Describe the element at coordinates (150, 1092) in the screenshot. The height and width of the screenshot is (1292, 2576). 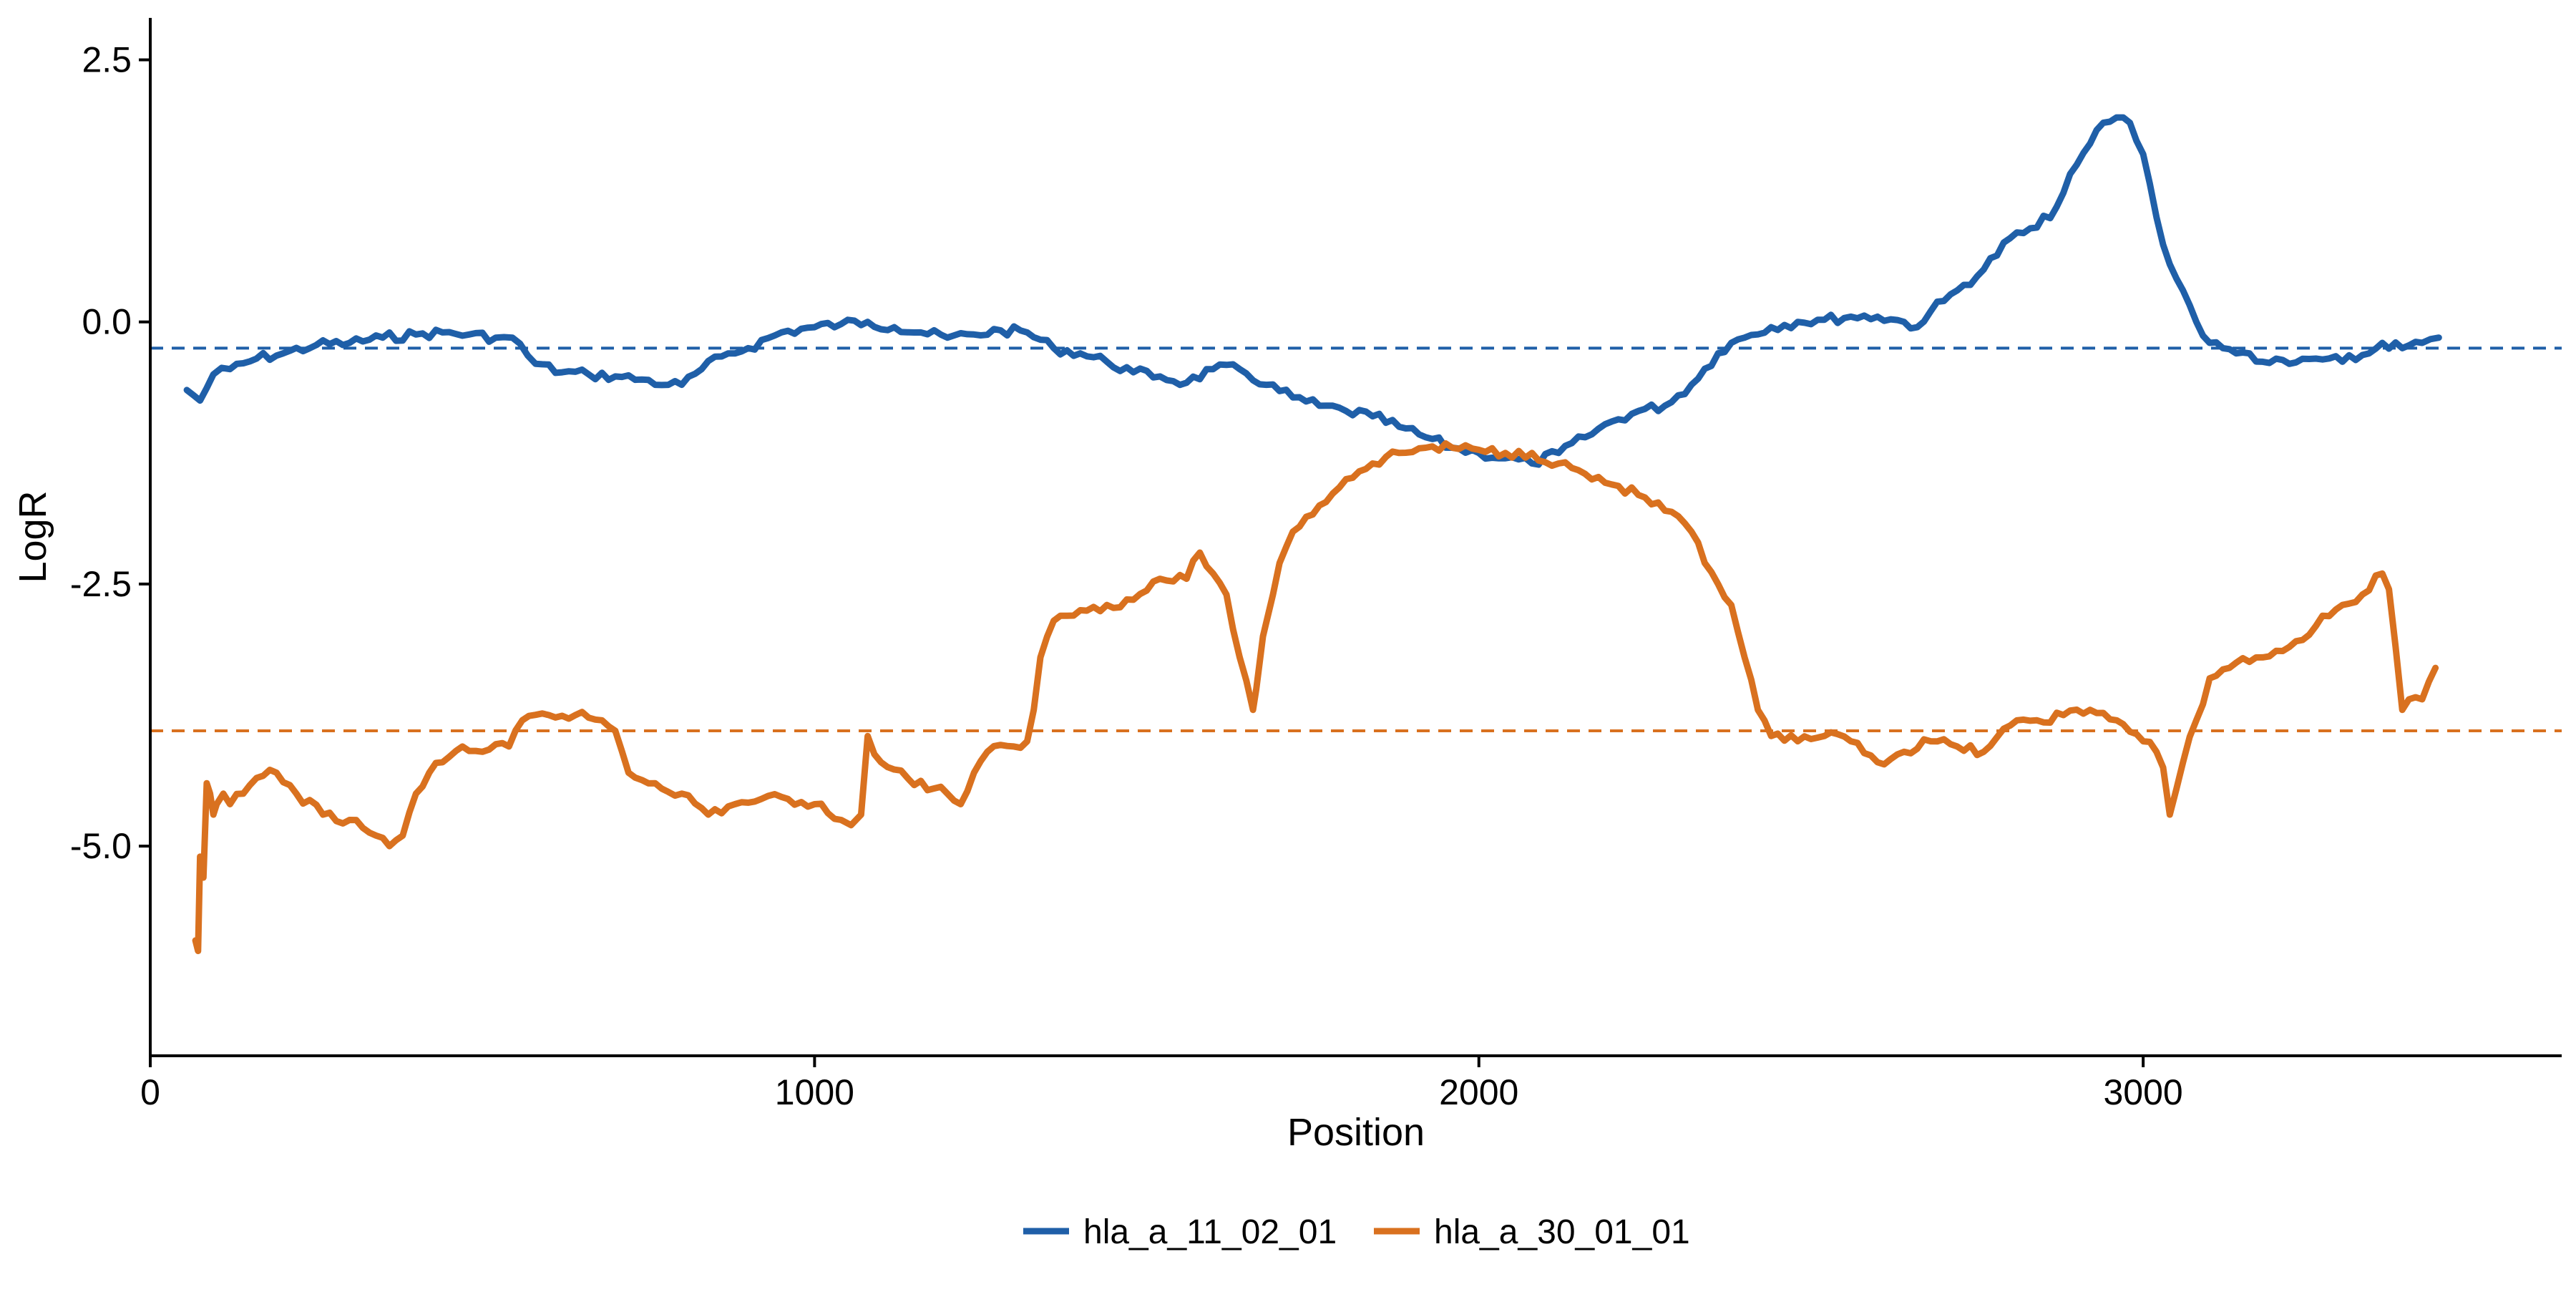
I see `x-tick-label: 0` at that location.